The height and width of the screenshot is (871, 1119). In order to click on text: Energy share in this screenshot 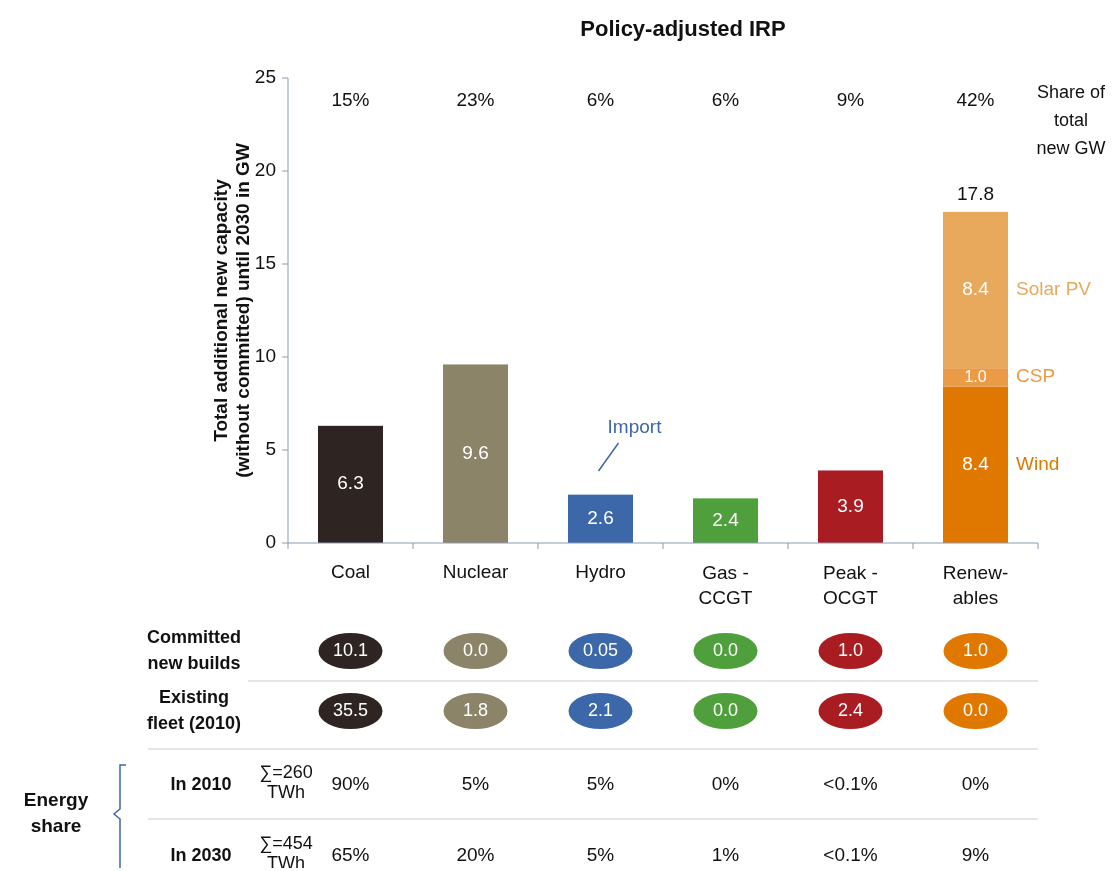, I will do `click(56, 813)`.